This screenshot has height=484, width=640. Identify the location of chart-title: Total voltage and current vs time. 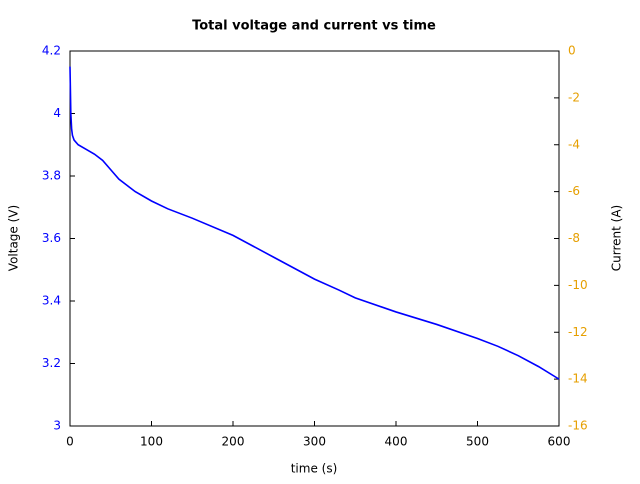
(314, 26).